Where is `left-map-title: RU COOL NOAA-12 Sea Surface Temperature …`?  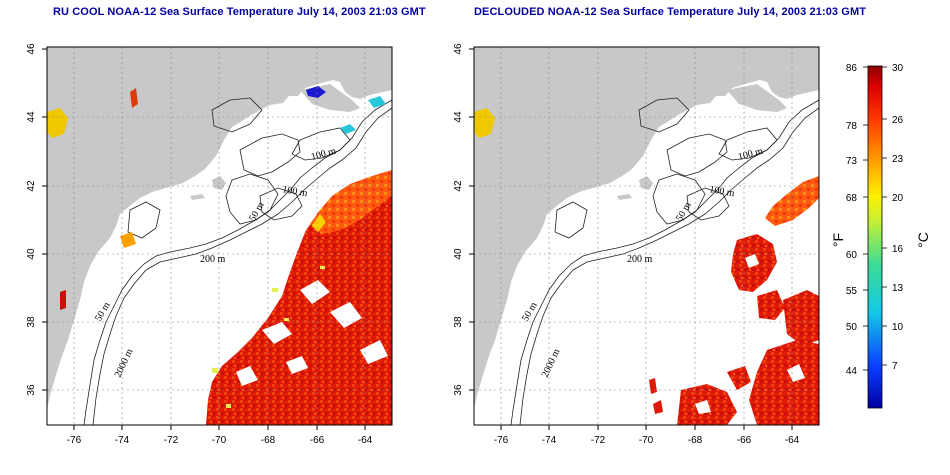
left-map-title: RU COOL NOAA-12 Sea Surface Temperature … is located at coordinates (239, 12).